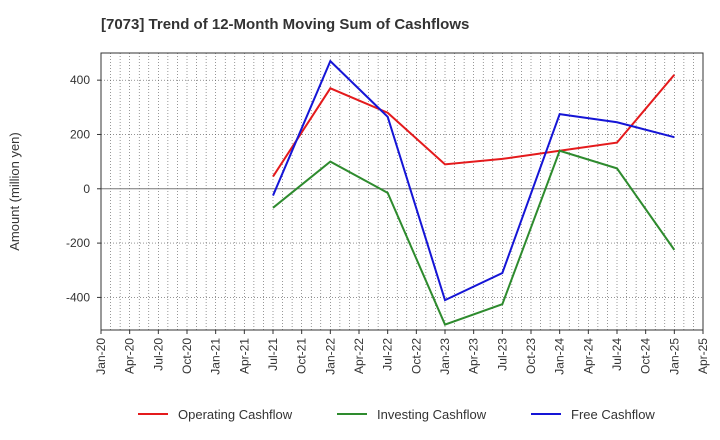 This screenshot has width=720, height=440. What do you see at coordinates (80, 80) in the screenshot?
I see `y-tick-label: 400` at bounding box center [80, 80].